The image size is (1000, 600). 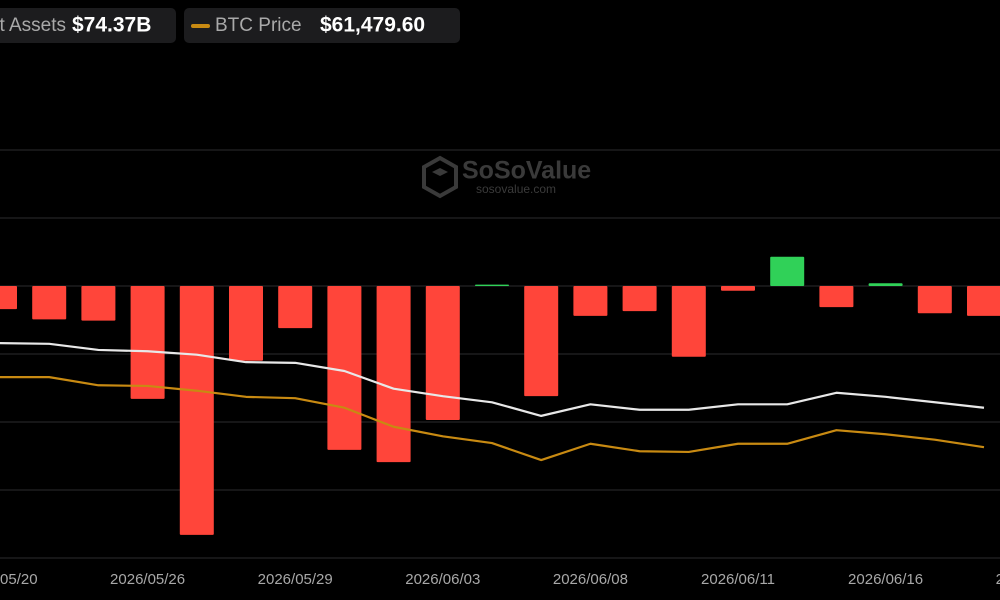 I want to click on x-tick-label: 2026/05/29, so click(x=295, y=579).